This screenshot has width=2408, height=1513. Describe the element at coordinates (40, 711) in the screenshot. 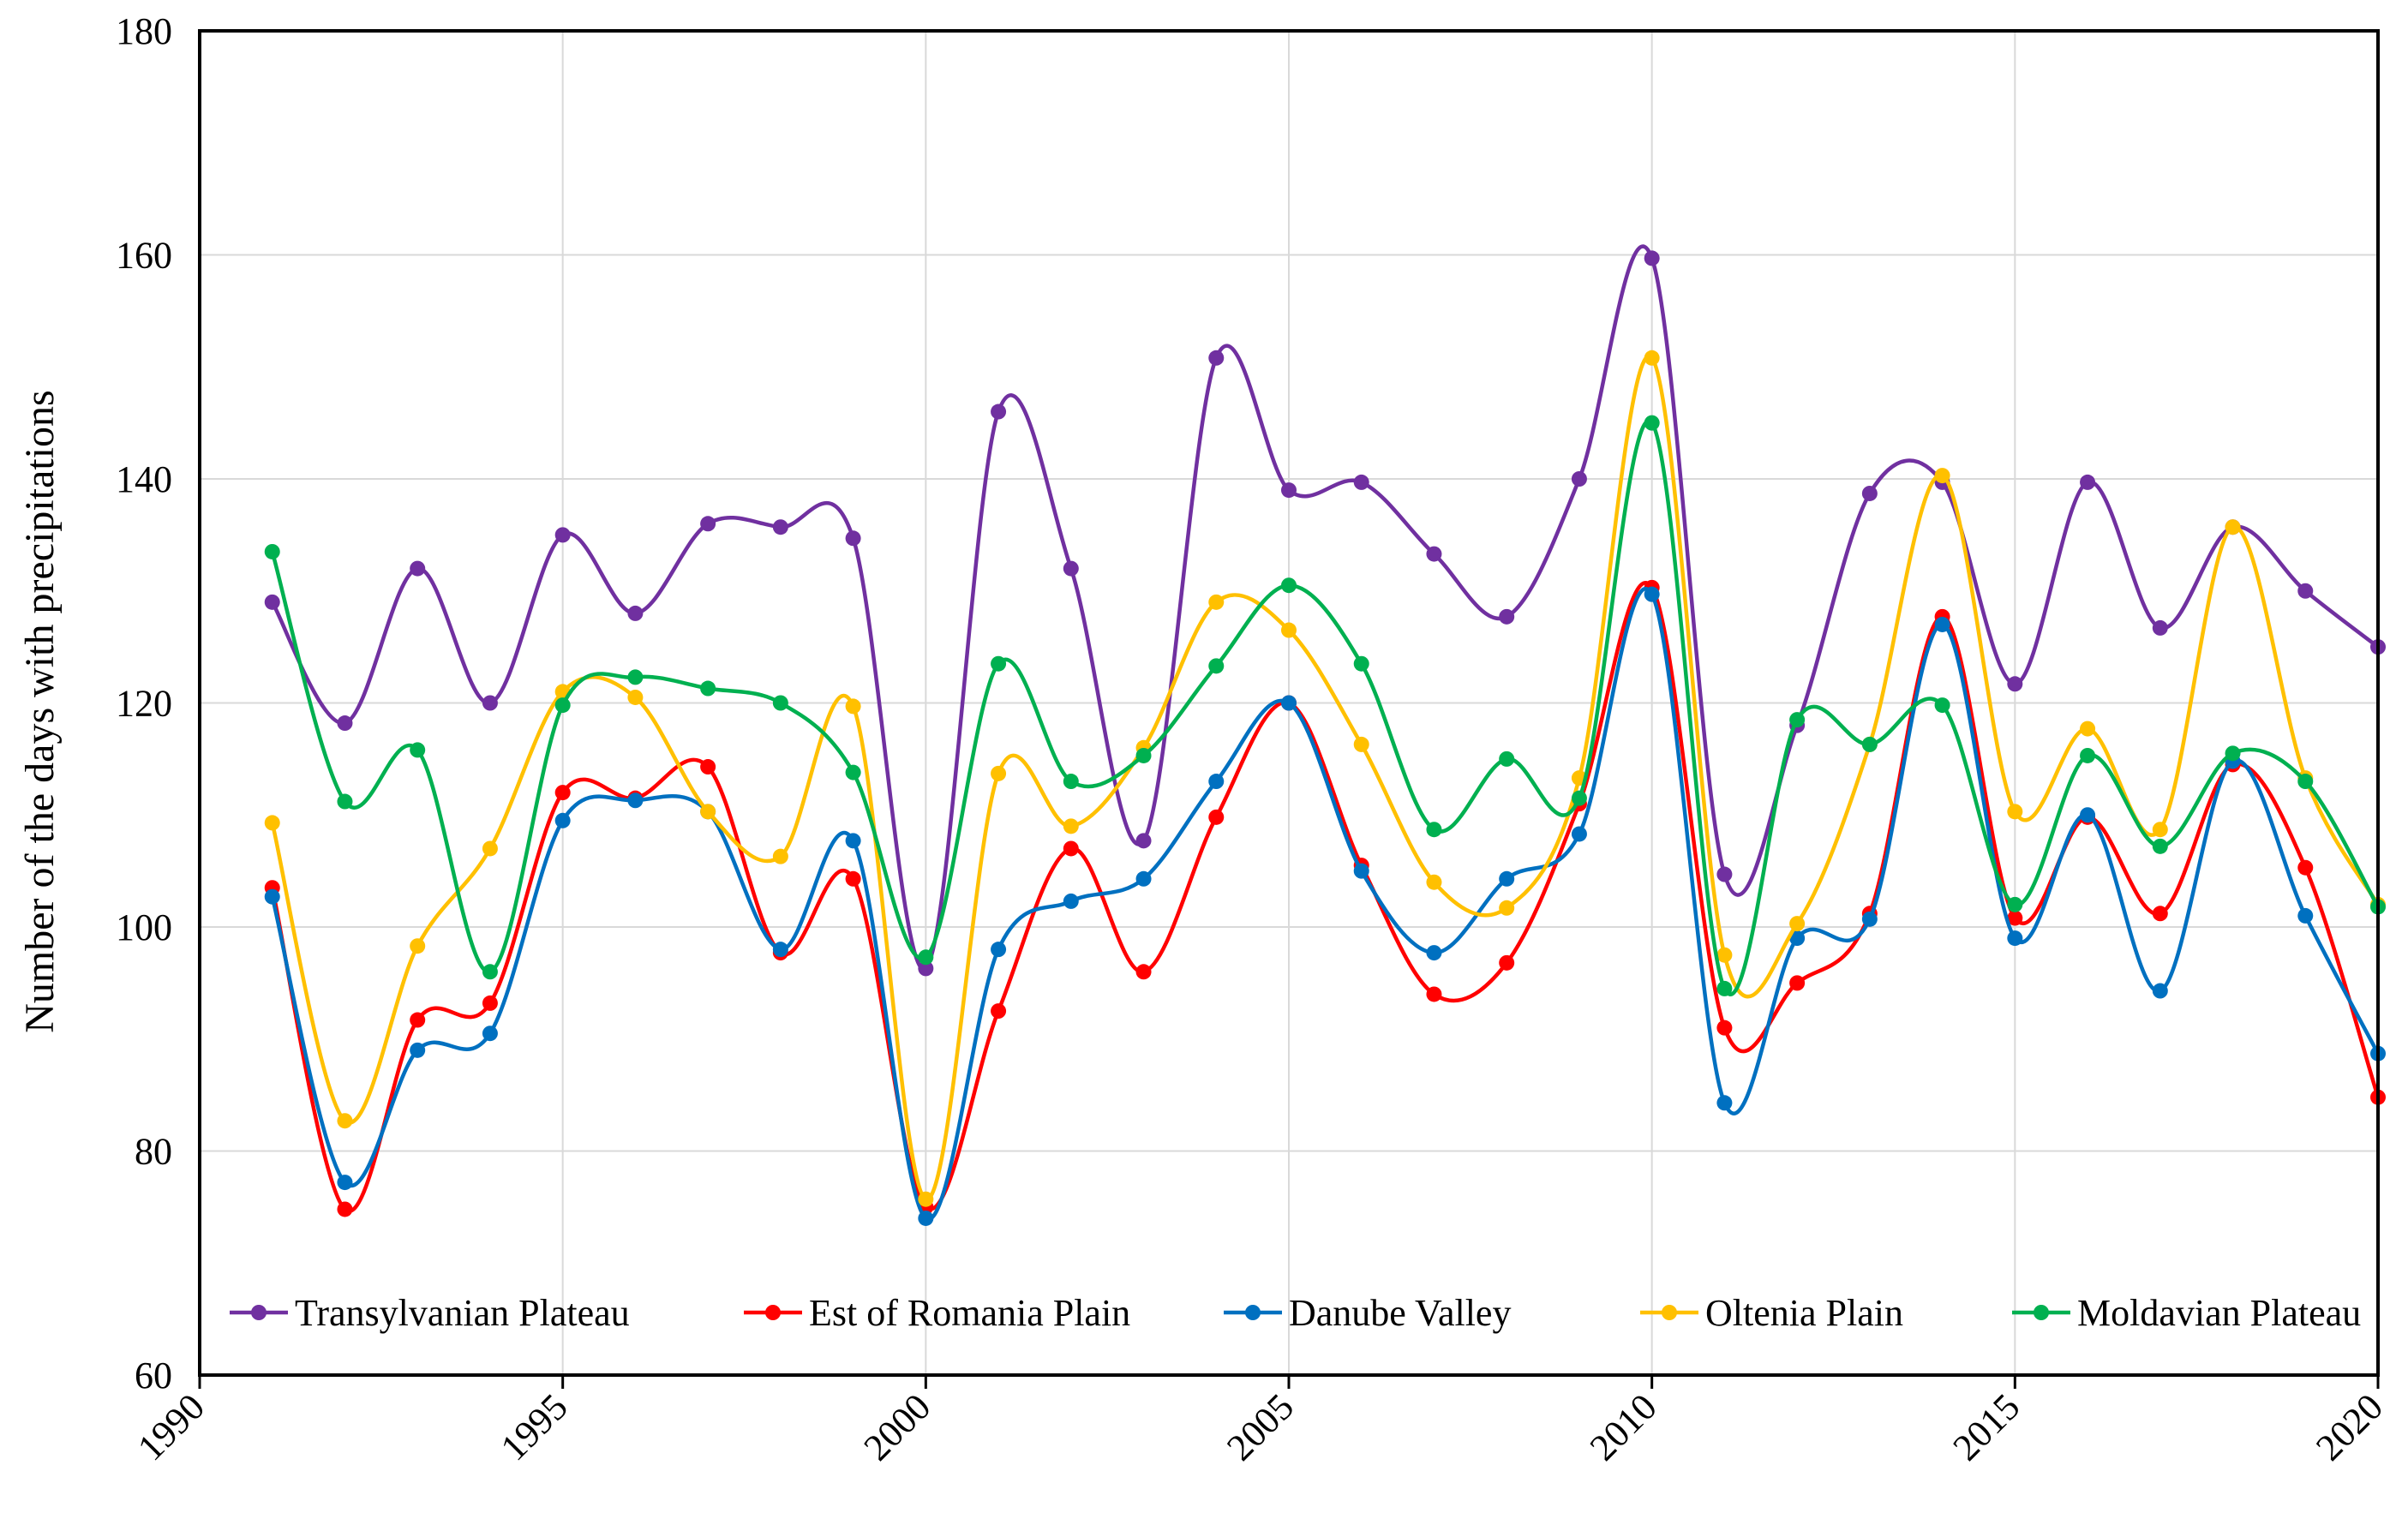

I see `y-axis-title: Number of the days with precipitations` at that location.